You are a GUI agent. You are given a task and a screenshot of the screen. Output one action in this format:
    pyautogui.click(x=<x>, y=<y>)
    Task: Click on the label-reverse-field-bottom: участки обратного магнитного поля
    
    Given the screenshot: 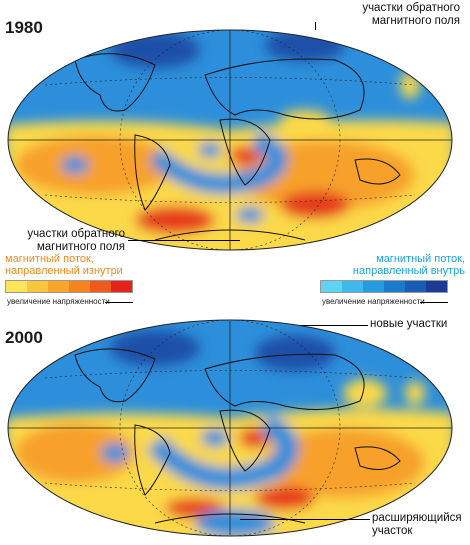 What is the action you would take?
    pyautogui.click(x=76, y=240)
    